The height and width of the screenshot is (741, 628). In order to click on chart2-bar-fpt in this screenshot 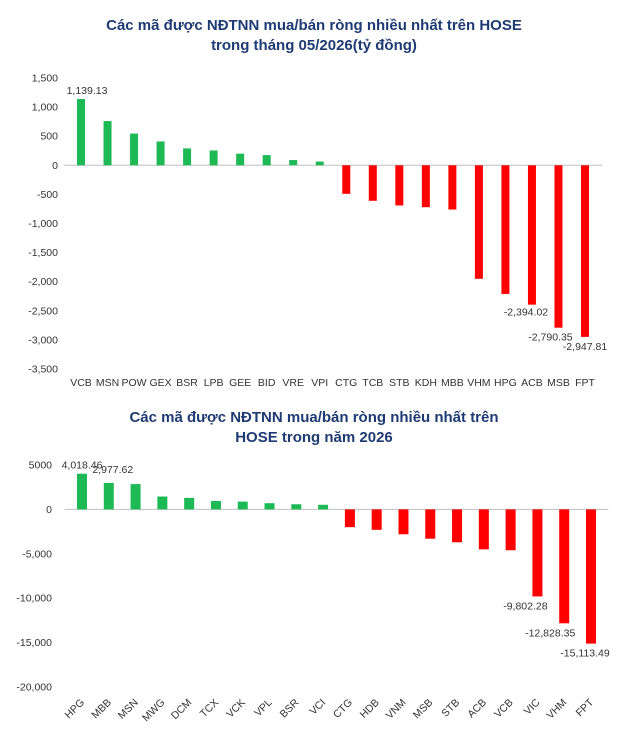, I will do `click(591, 576)`.